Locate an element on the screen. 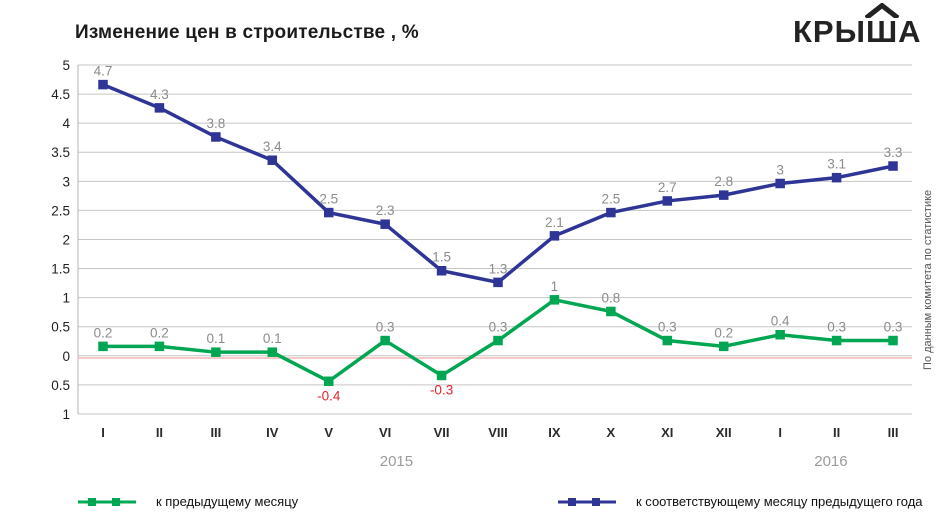  krysha-logo: КРЫ Ш А is located at coordinates (857, 26).